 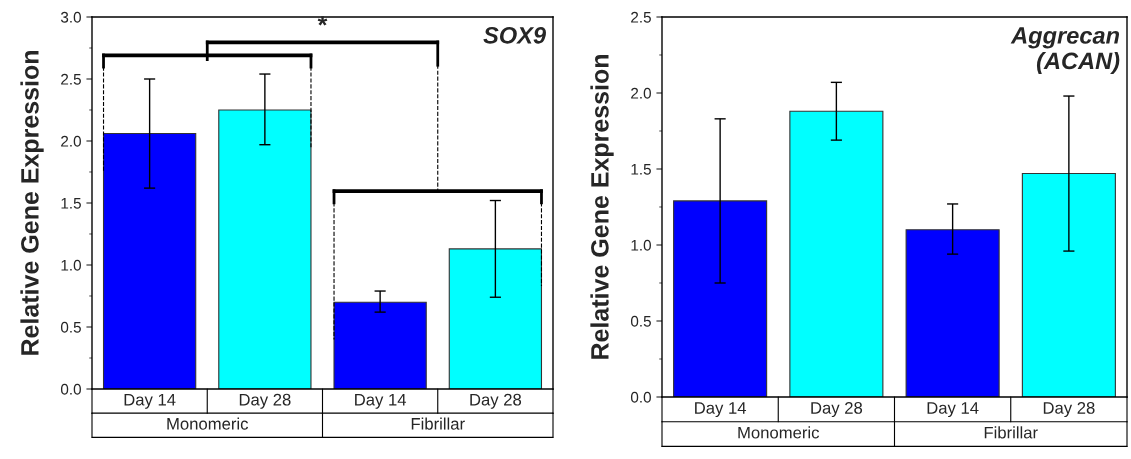 What do you see at coordinates (322, 21) in the screenshot?
I see `annotation: *` at bounding box center [322, 21].